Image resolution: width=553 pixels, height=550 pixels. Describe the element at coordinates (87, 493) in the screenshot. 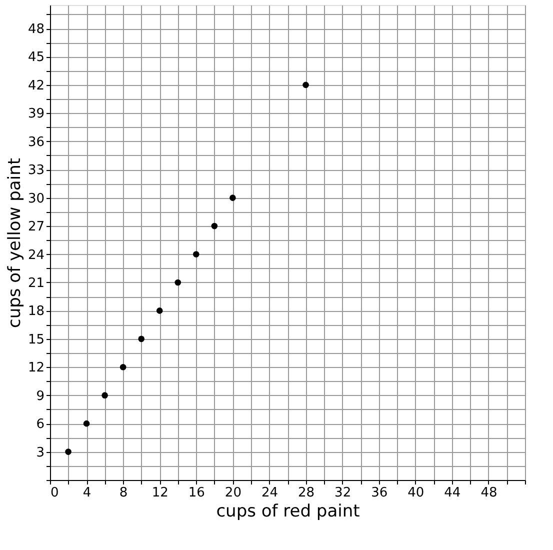

I see `x-tick-label: 4` at that location.